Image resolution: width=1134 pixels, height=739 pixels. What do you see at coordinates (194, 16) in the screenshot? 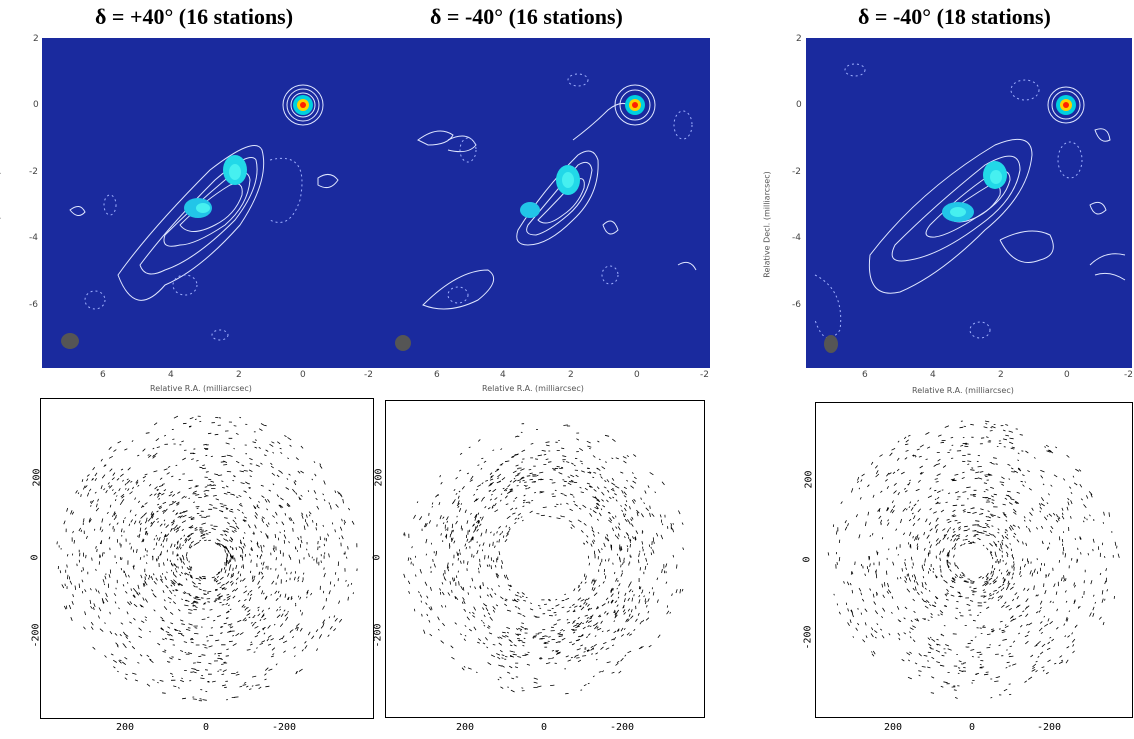
I see `panel-title-1: δ = +40° (16 stations)` at bounding box center [194, 16].